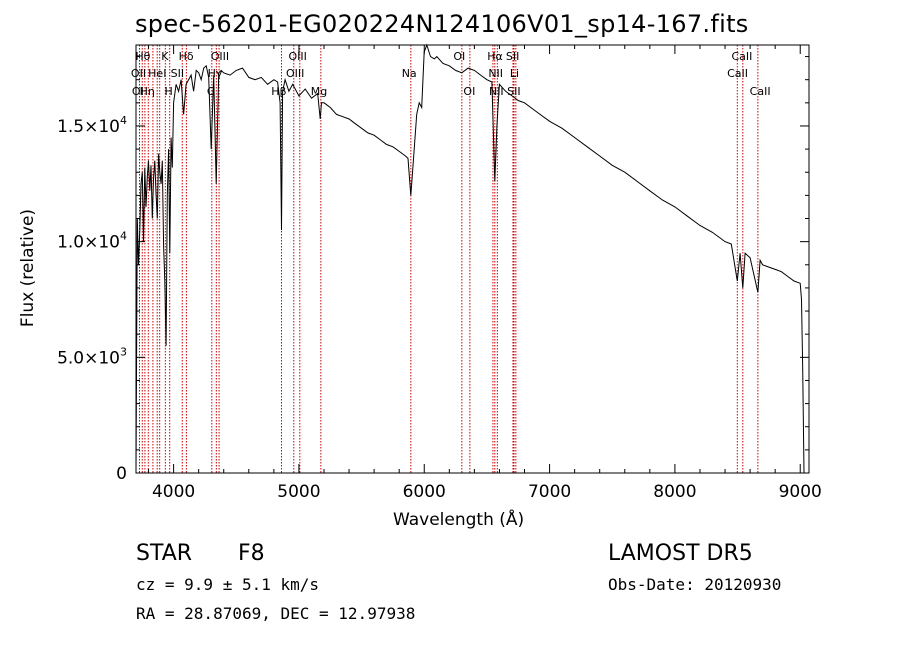 This screenshot has height=649, width=900. Describe the element at coordinates (674, 492) in the screenshot. I see `x-tick-label-4: 8000` at that location.